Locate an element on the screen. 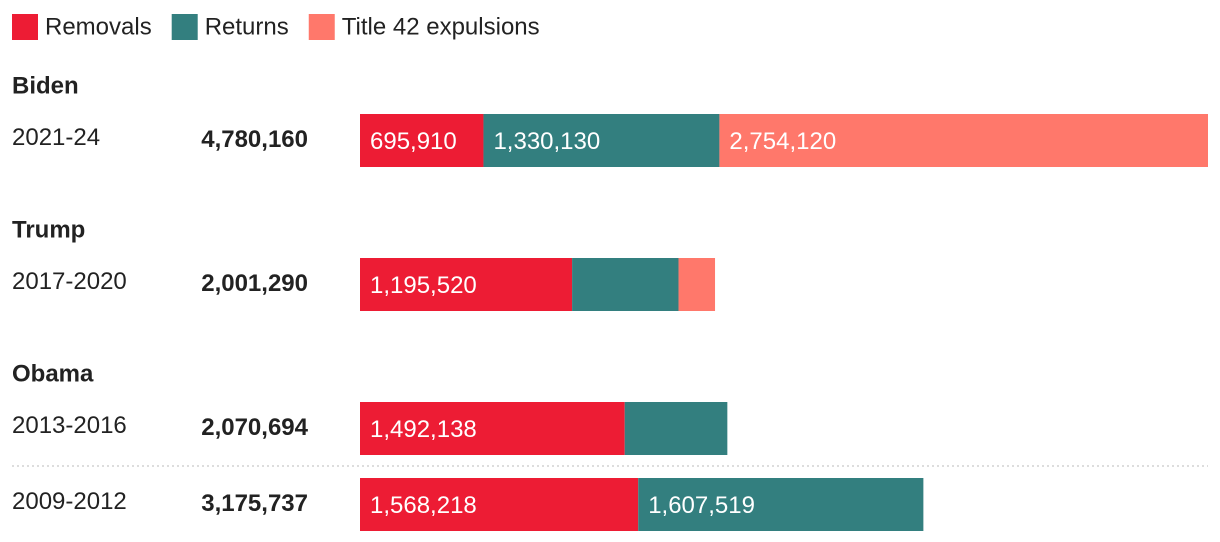 Image resolution: width=1220 pixels, height=542 pixels. value-label: 695,910 is located at coordinates (413, 141).